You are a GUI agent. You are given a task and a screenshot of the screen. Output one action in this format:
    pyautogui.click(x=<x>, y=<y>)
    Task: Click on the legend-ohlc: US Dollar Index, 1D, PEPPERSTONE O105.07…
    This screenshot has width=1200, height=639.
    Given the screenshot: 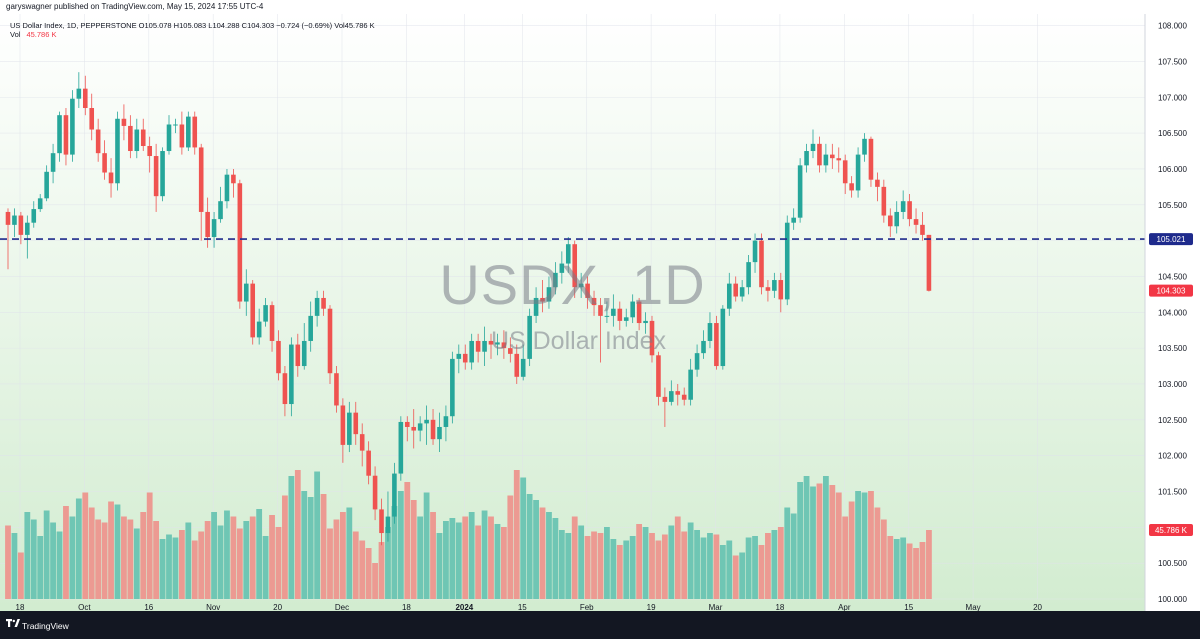 What is the action you would take?
    pyautogui.click(x=192, y=25)
    